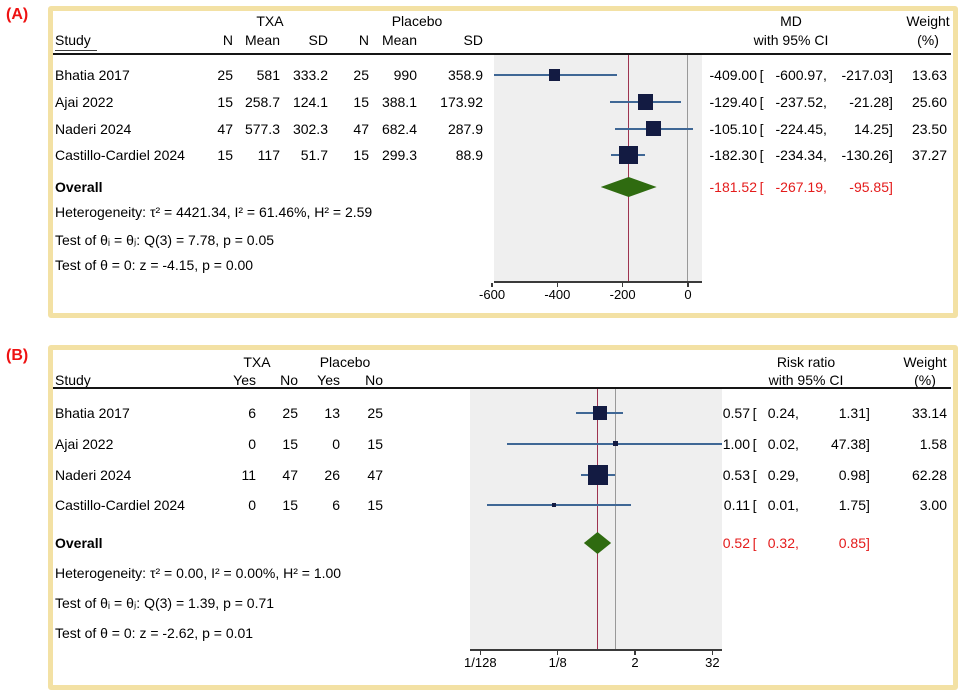 The height and width of the screenshot is (691, 965). I want to click on count-cell: 388.1, so click(399, 102).